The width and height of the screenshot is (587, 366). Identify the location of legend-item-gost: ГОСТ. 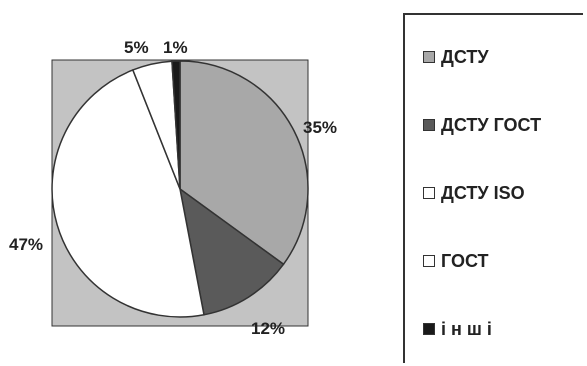
(456, 261).